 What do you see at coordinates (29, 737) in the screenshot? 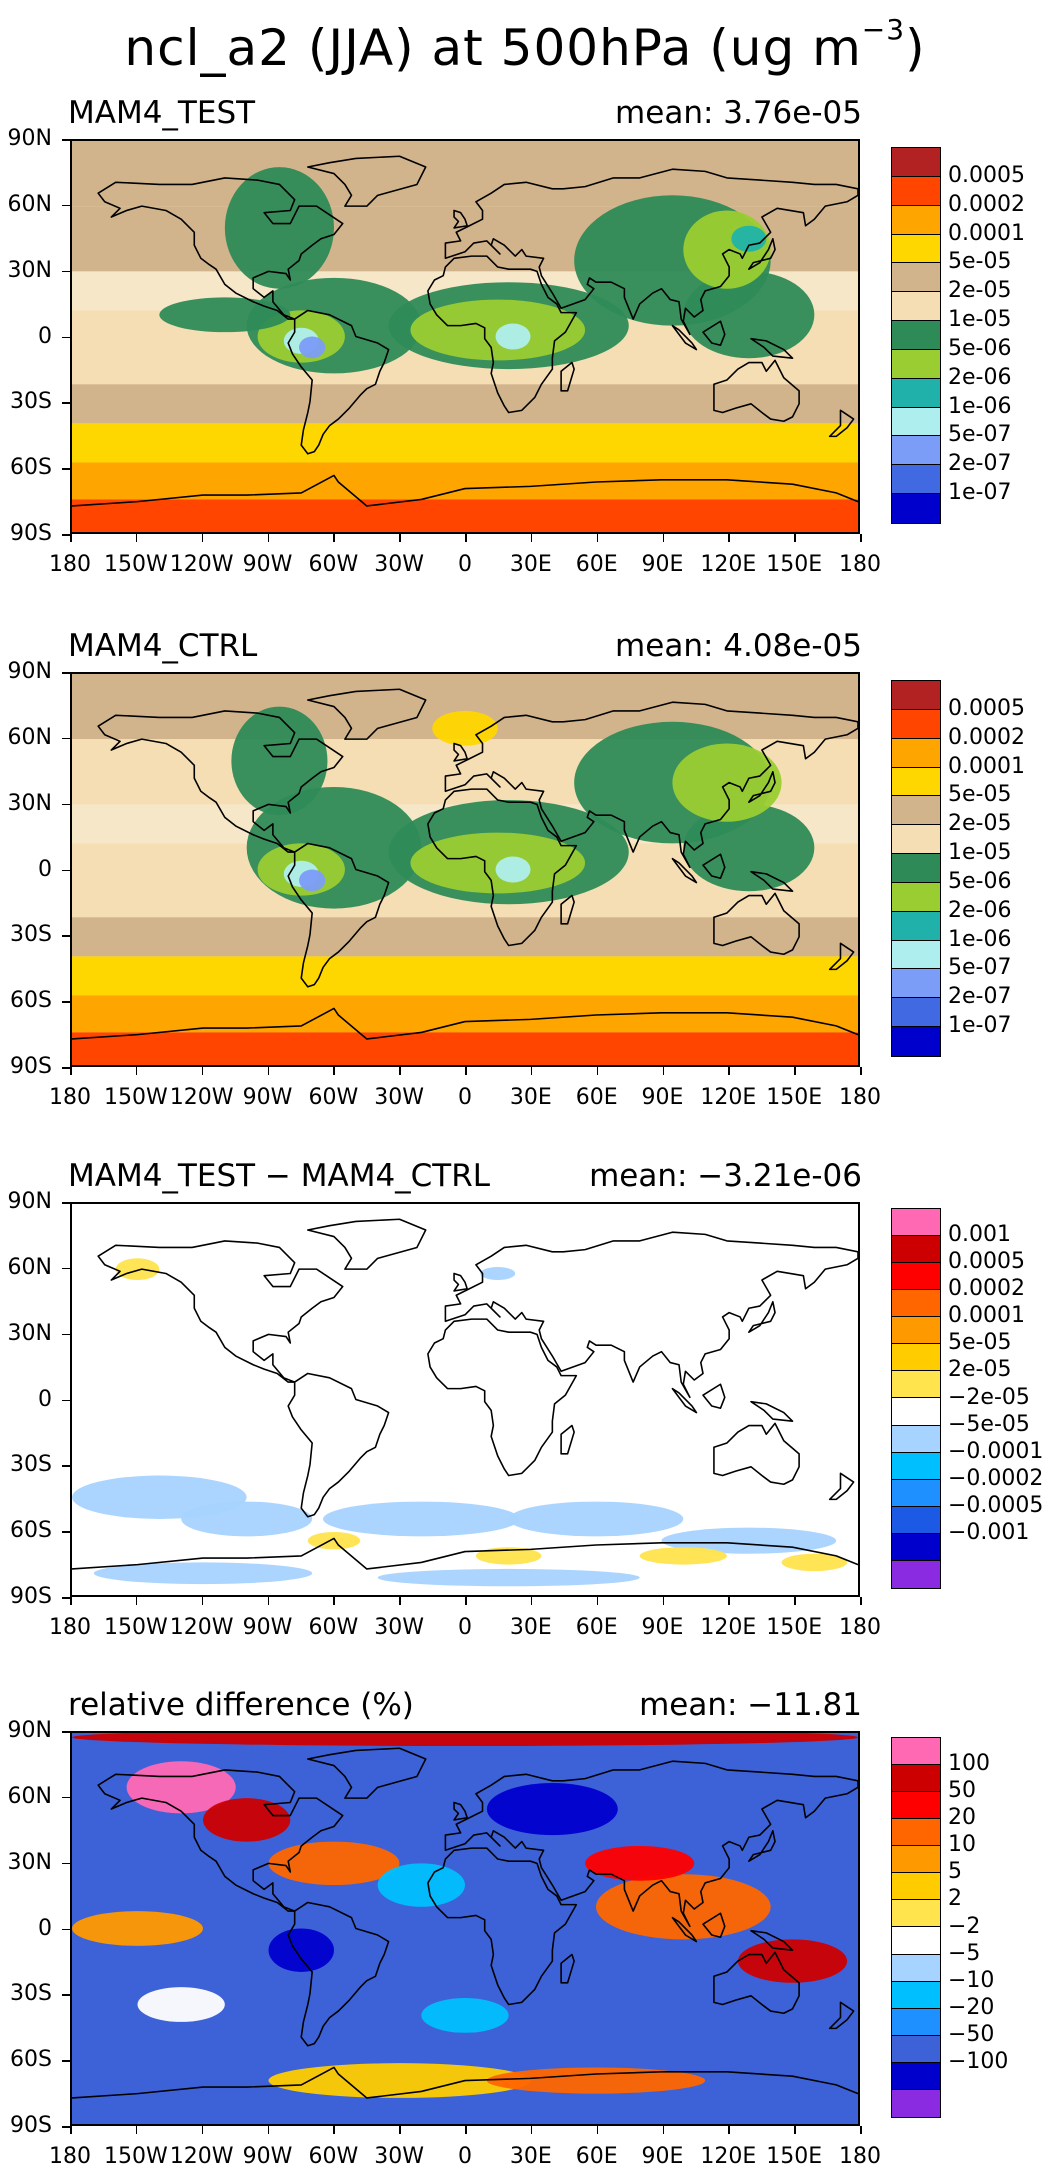
I see `lat-tick-label: 60N` at bounding box center [29, 737].